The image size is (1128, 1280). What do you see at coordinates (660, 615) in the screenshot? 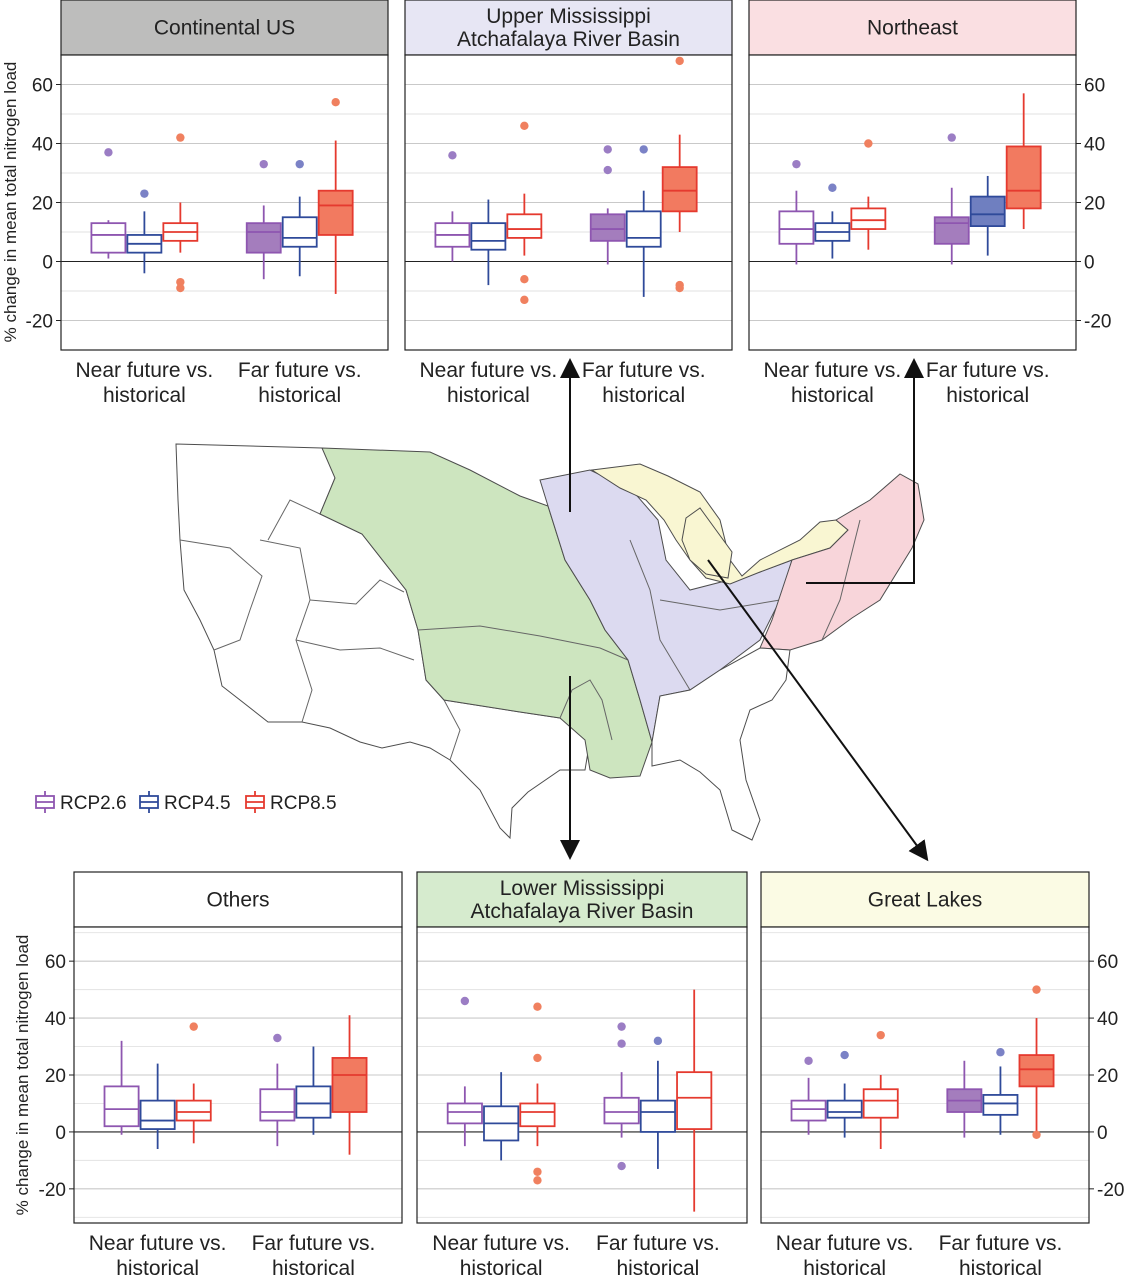
I see `map-lavender-internal` at bounding box center [660, 615].